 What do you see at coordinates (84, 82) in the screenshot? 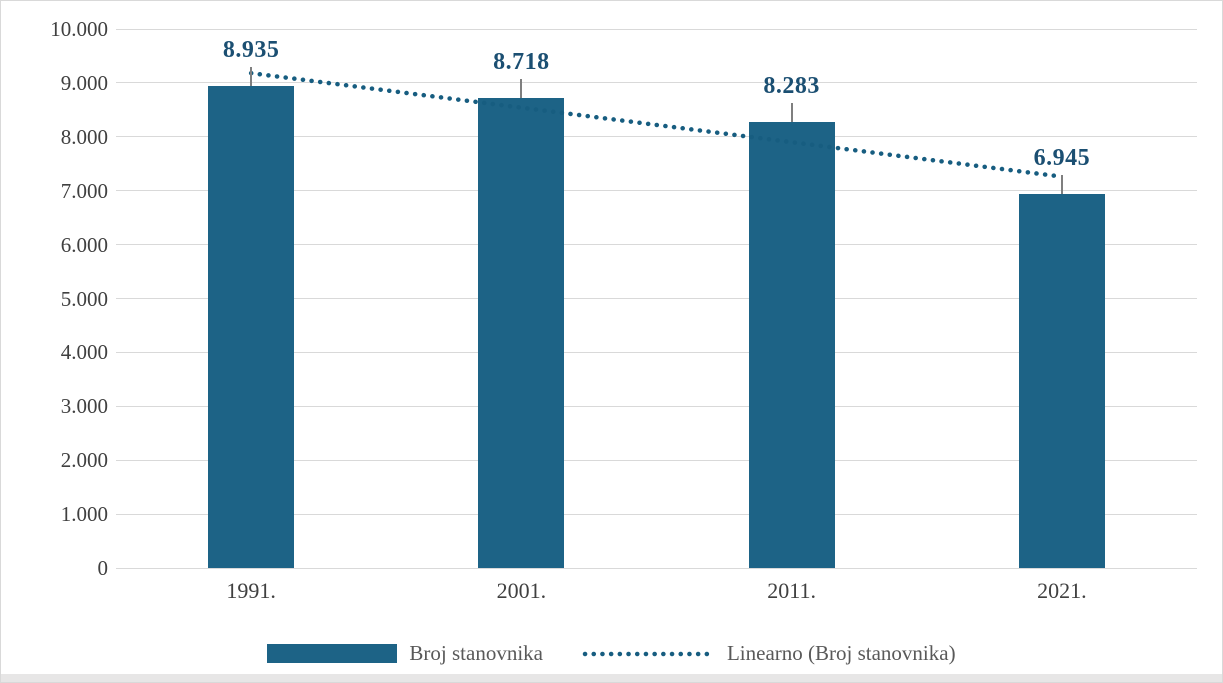
I see `y-axis-tick-label: 9.000` at bounding box center [84, 82].